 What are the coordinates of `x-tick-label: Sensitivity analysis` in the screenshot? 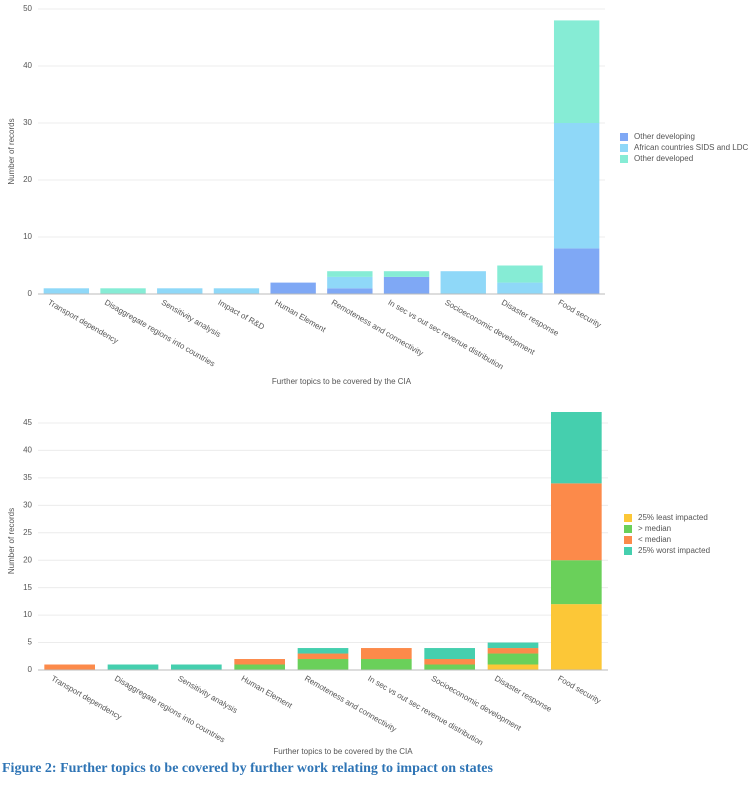 It's located at (207, 694).